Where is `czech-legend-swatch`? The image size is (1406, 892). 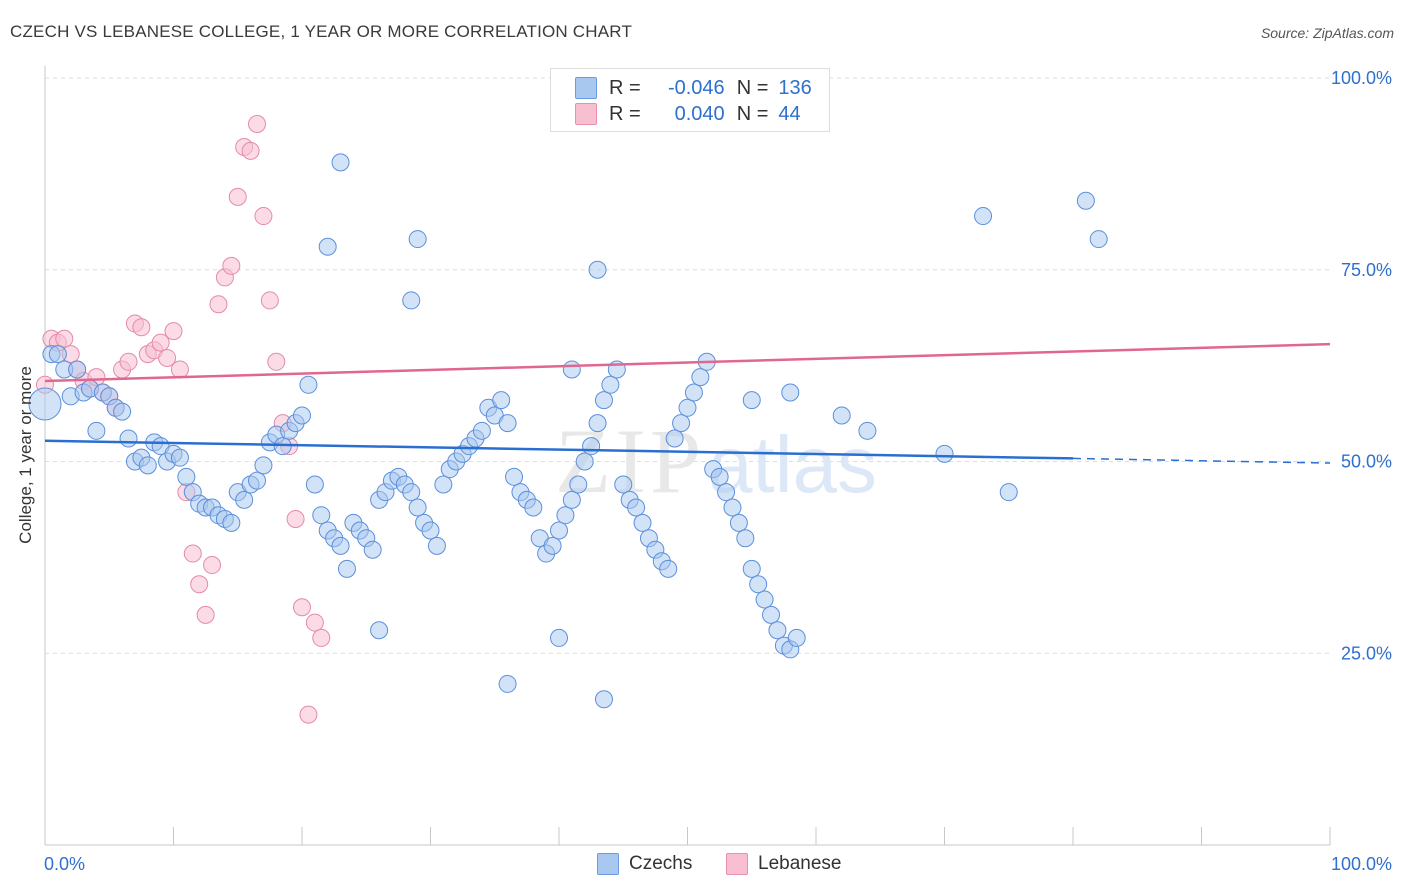
czech-legend-swatch is located at coordinates (608, 864).